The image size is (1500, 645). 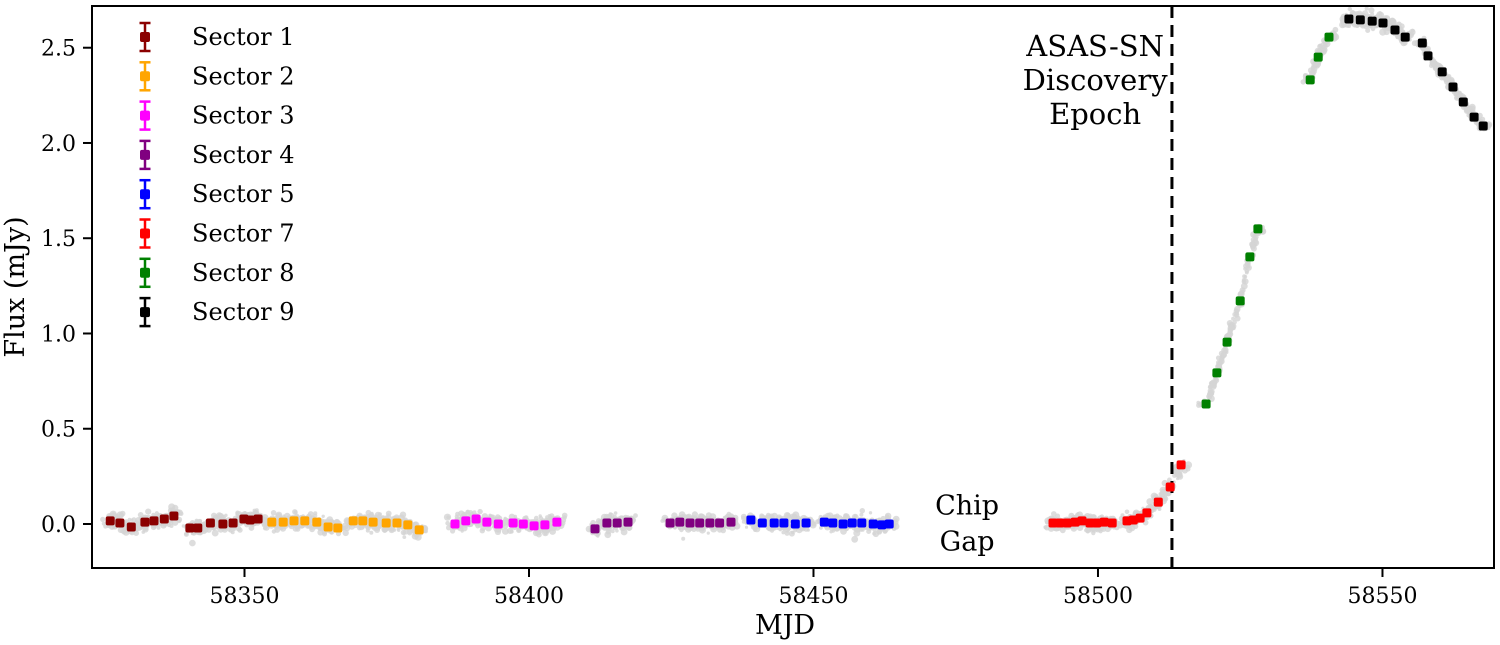 What do you see at coordinates (145, 233) in the screenshot?
I see `legend-marker` at bounding box center [145, 233].